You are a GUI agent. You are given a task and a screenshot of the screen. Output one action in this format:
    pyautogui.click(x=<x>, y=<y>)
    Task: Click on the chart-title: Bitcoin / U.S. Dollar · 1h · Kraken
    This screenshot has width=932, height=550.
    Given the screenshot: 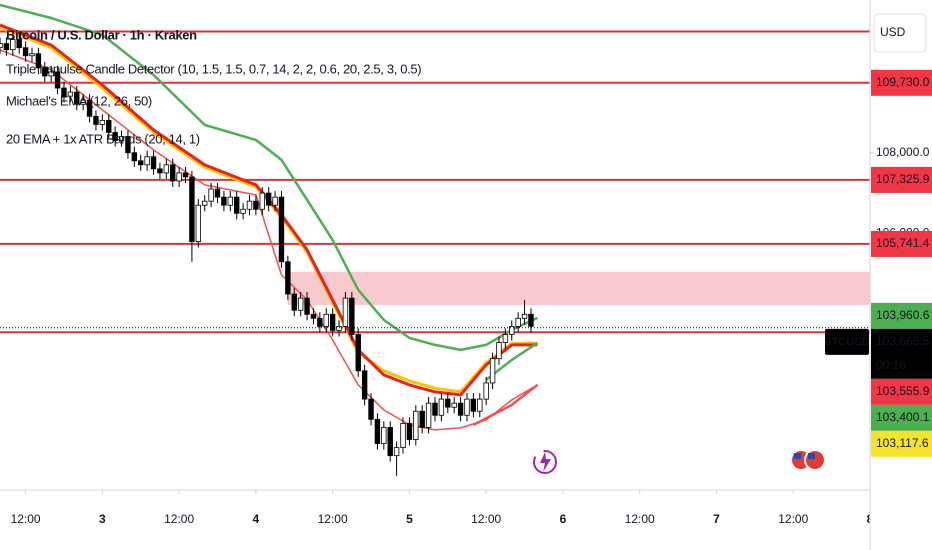 What is the action you would take?
    pyautogui.click(x=101, y=34)
    